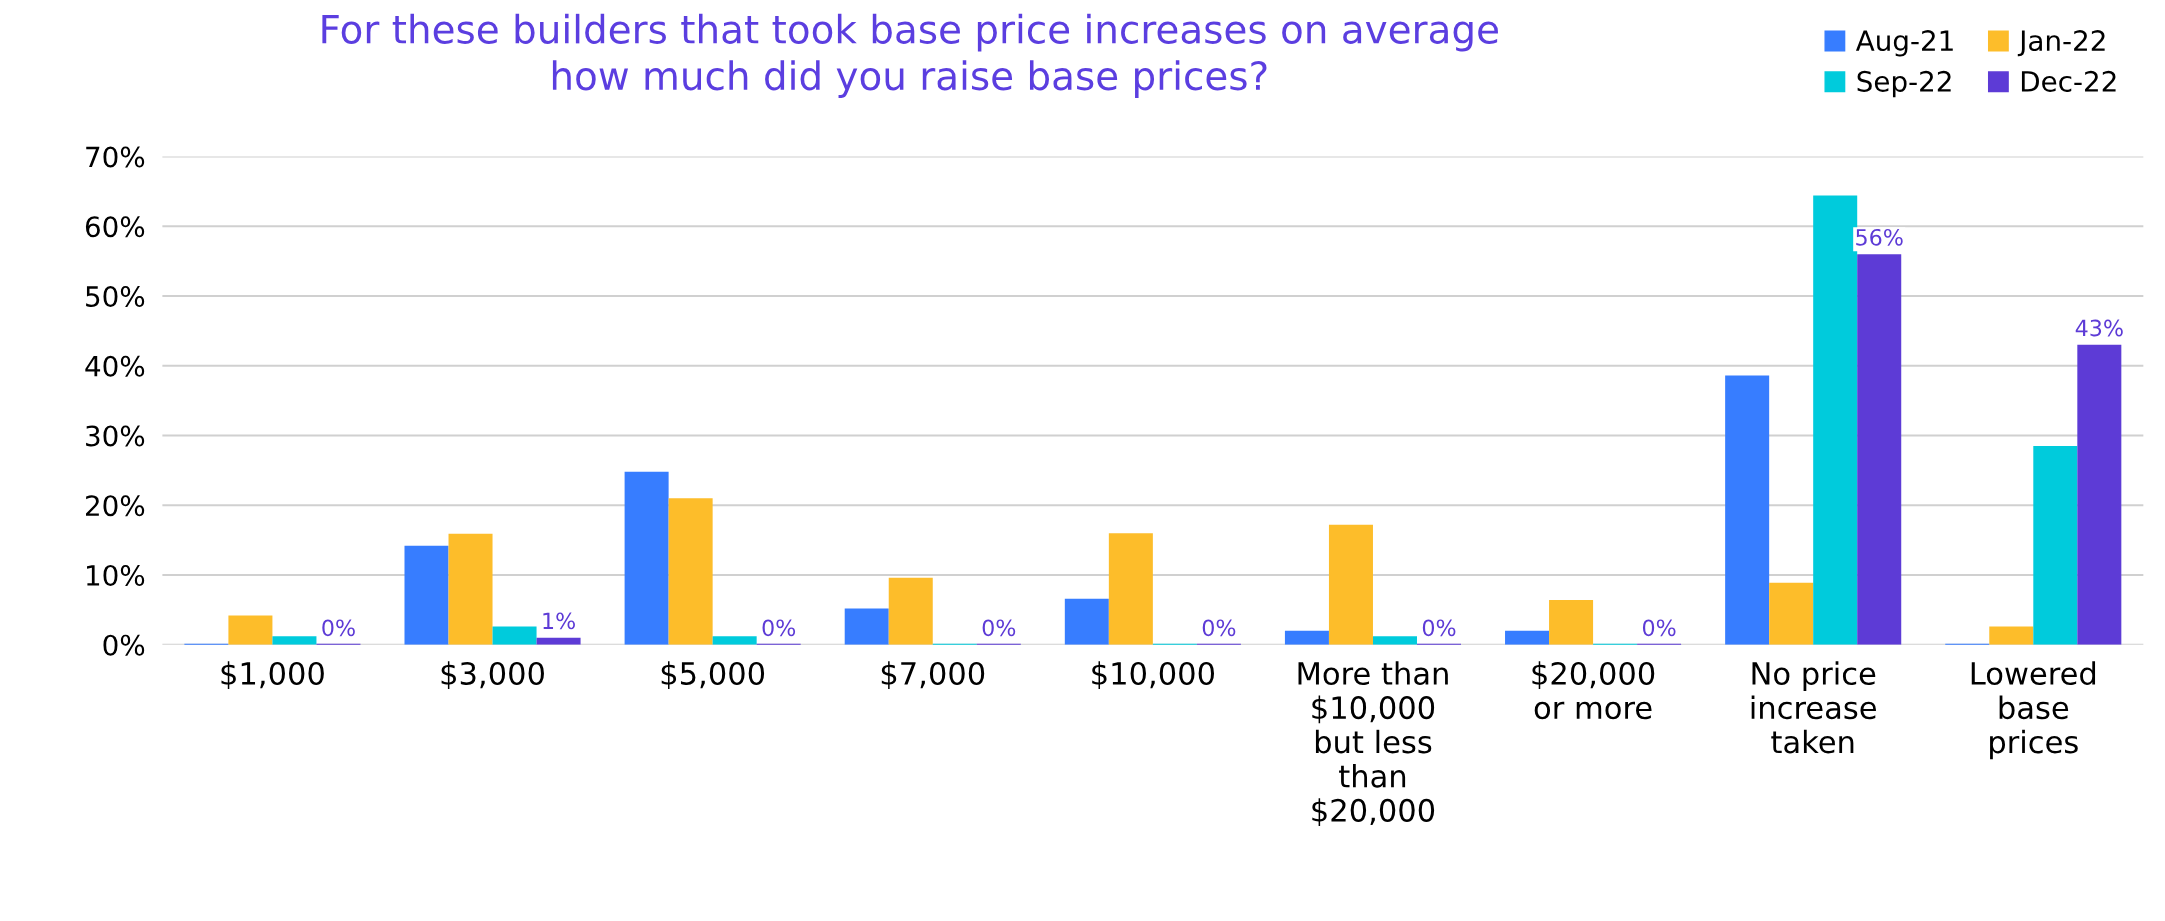 This screenshot has width=2165, height=921. Describe the element at coordinates (115, 227) in the screenshot. I see `y-tick-label: 60%` at that location.